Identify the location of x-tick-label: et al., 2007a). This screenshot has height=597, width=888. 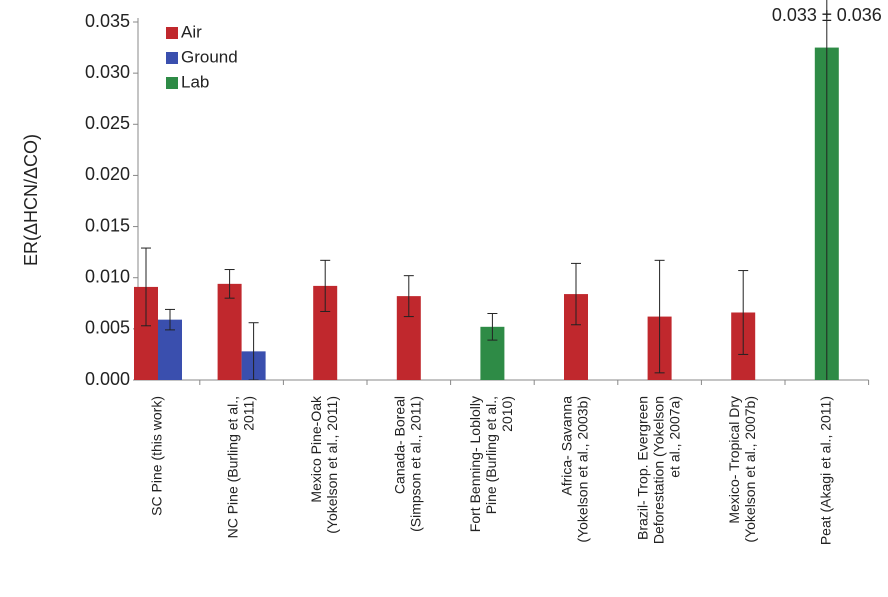
(674, 437).